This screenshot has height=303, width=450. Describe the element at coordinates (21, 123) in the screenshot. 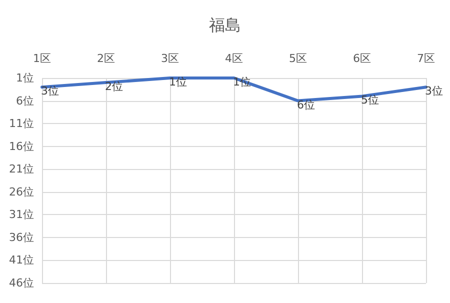

I see `y-tick-label: 11位` at that location.